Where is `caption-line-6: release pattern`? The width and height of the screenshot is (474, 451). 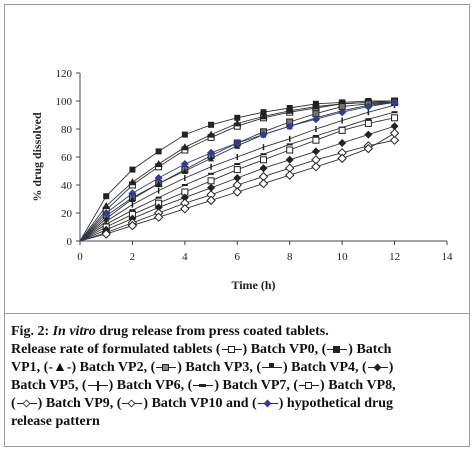 caption-line-6: release pattern is located at coordinates (239, 422).